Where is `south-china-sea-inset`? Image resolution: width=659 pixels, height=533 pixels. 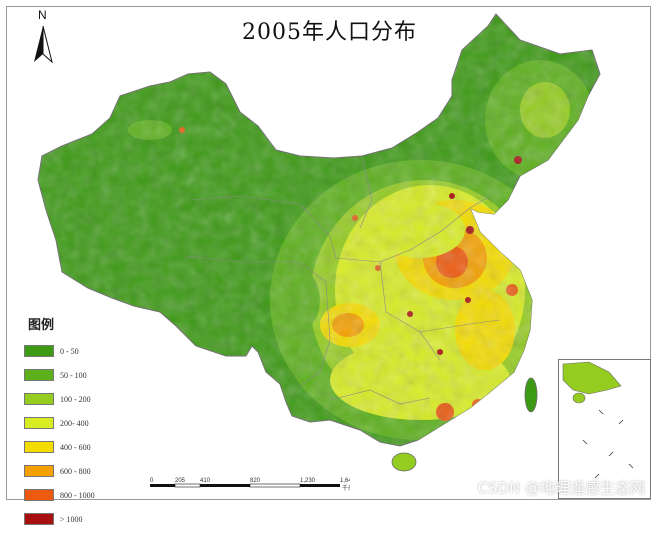
south-china-sea-inset is located at coordinates (604, 429).